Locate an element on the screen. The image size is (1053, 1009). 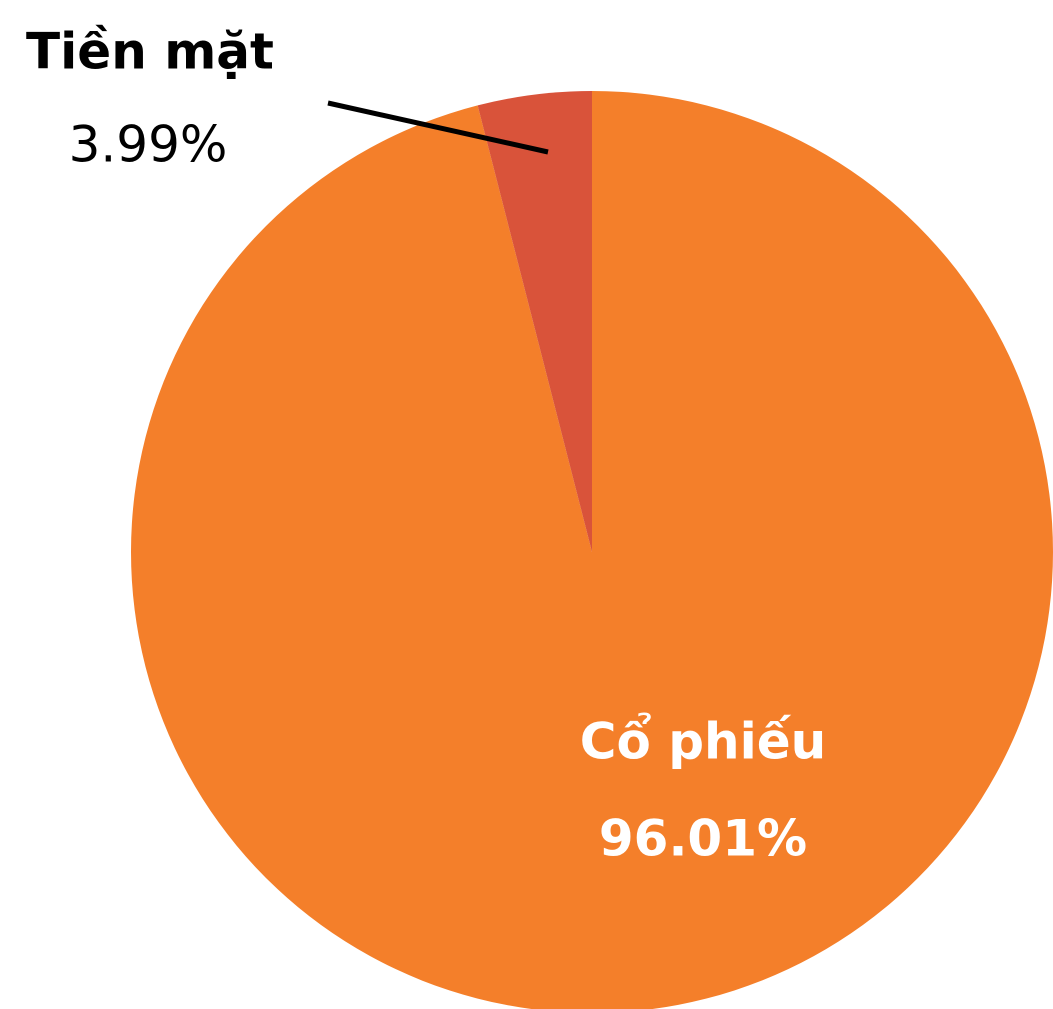
slice-label: Tiền mặt is located at coordinates (150, 52).